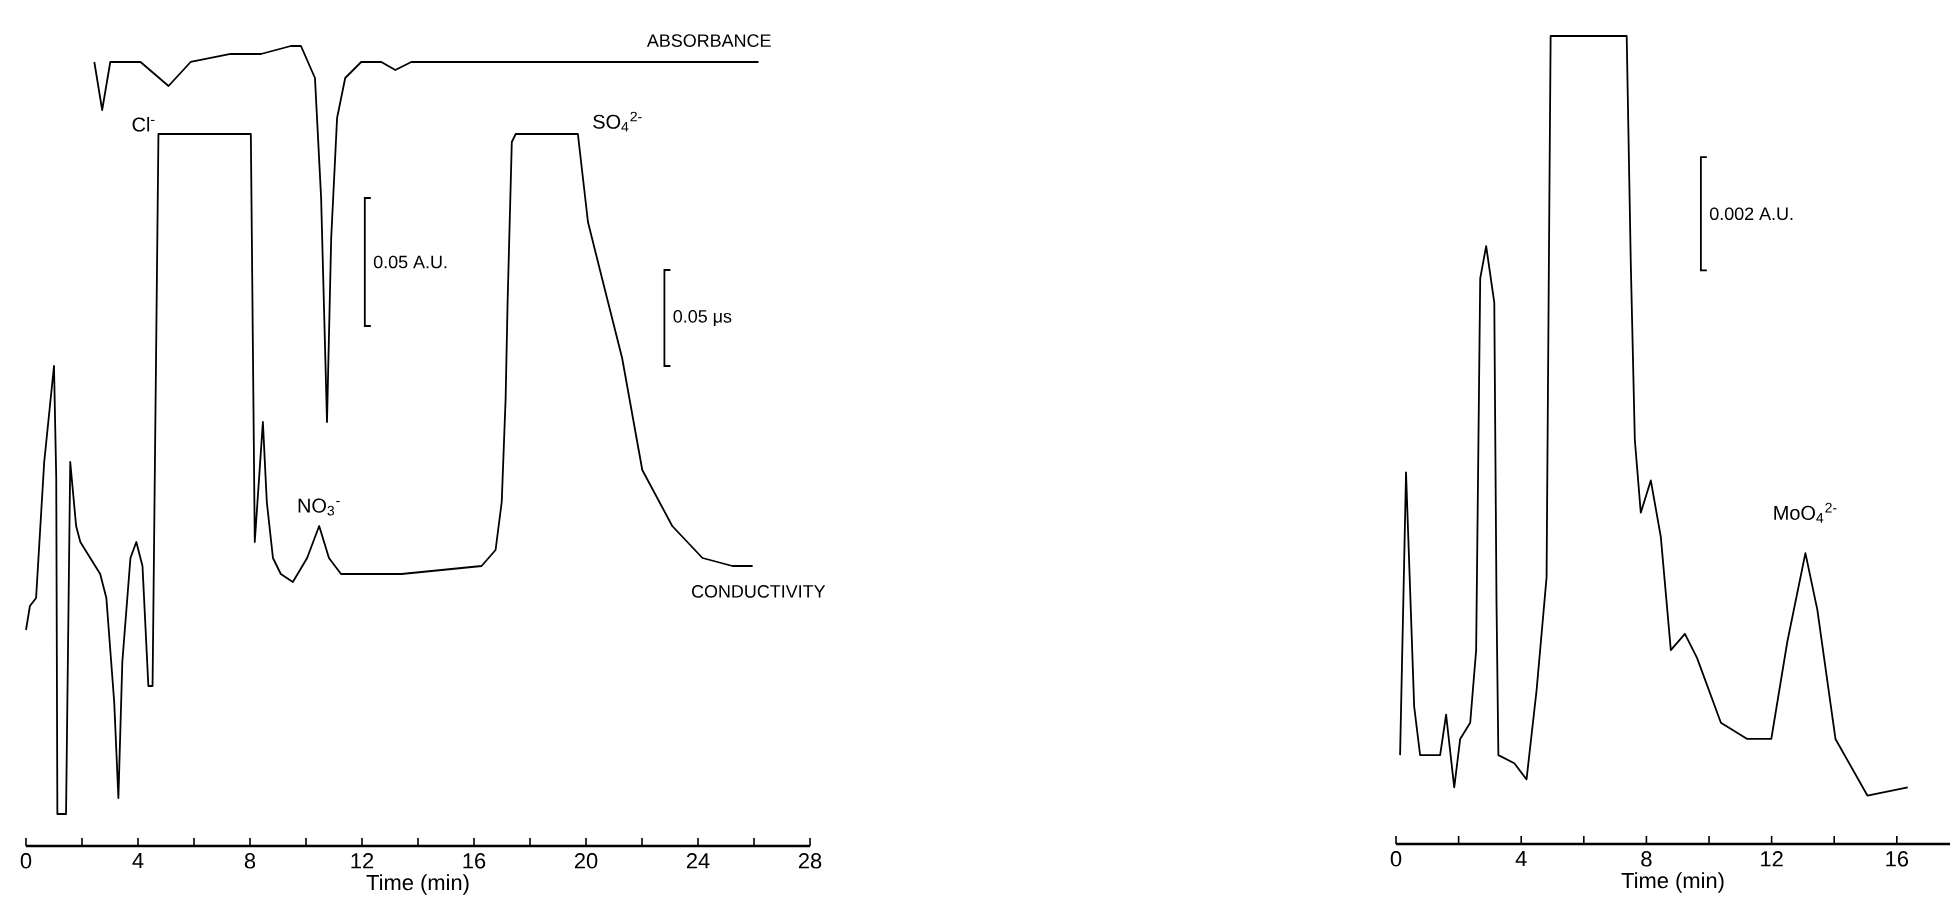 The image size is (1950, 924). Describe the element at coordinates (810, 861) in the screenshot. I see `x-tick-label: 28` at that location.